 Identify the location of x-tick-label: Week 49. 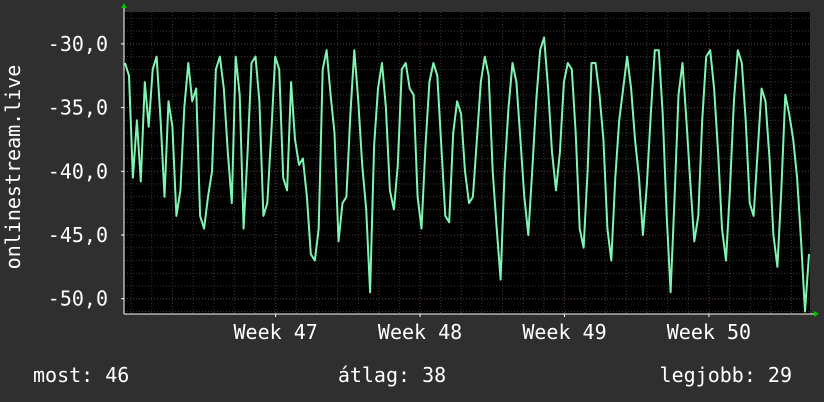
(564, 332).